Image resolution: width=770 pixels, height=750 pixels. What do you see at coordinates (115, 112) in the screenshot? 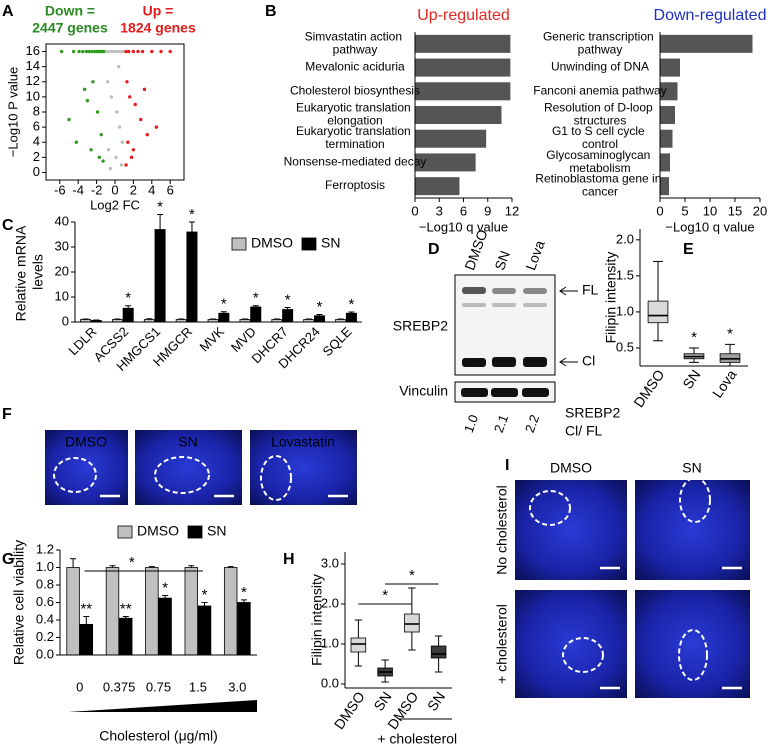
I see `plot-frame` at bounding box center [115, 112].